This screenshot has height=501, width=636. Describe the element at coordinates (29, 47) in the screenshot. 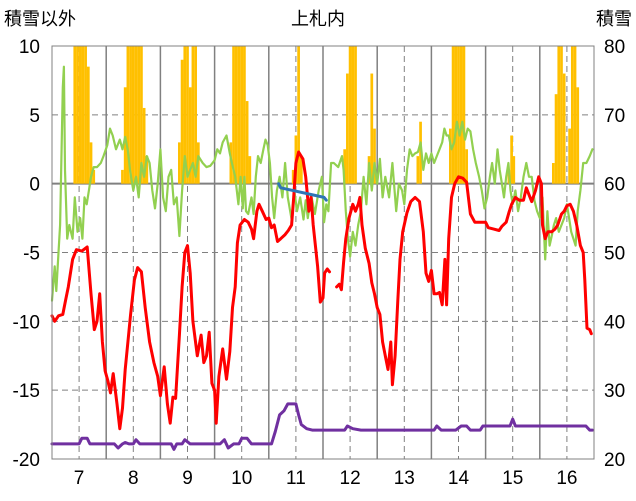

I see `left-tick-label: 10` at that location.